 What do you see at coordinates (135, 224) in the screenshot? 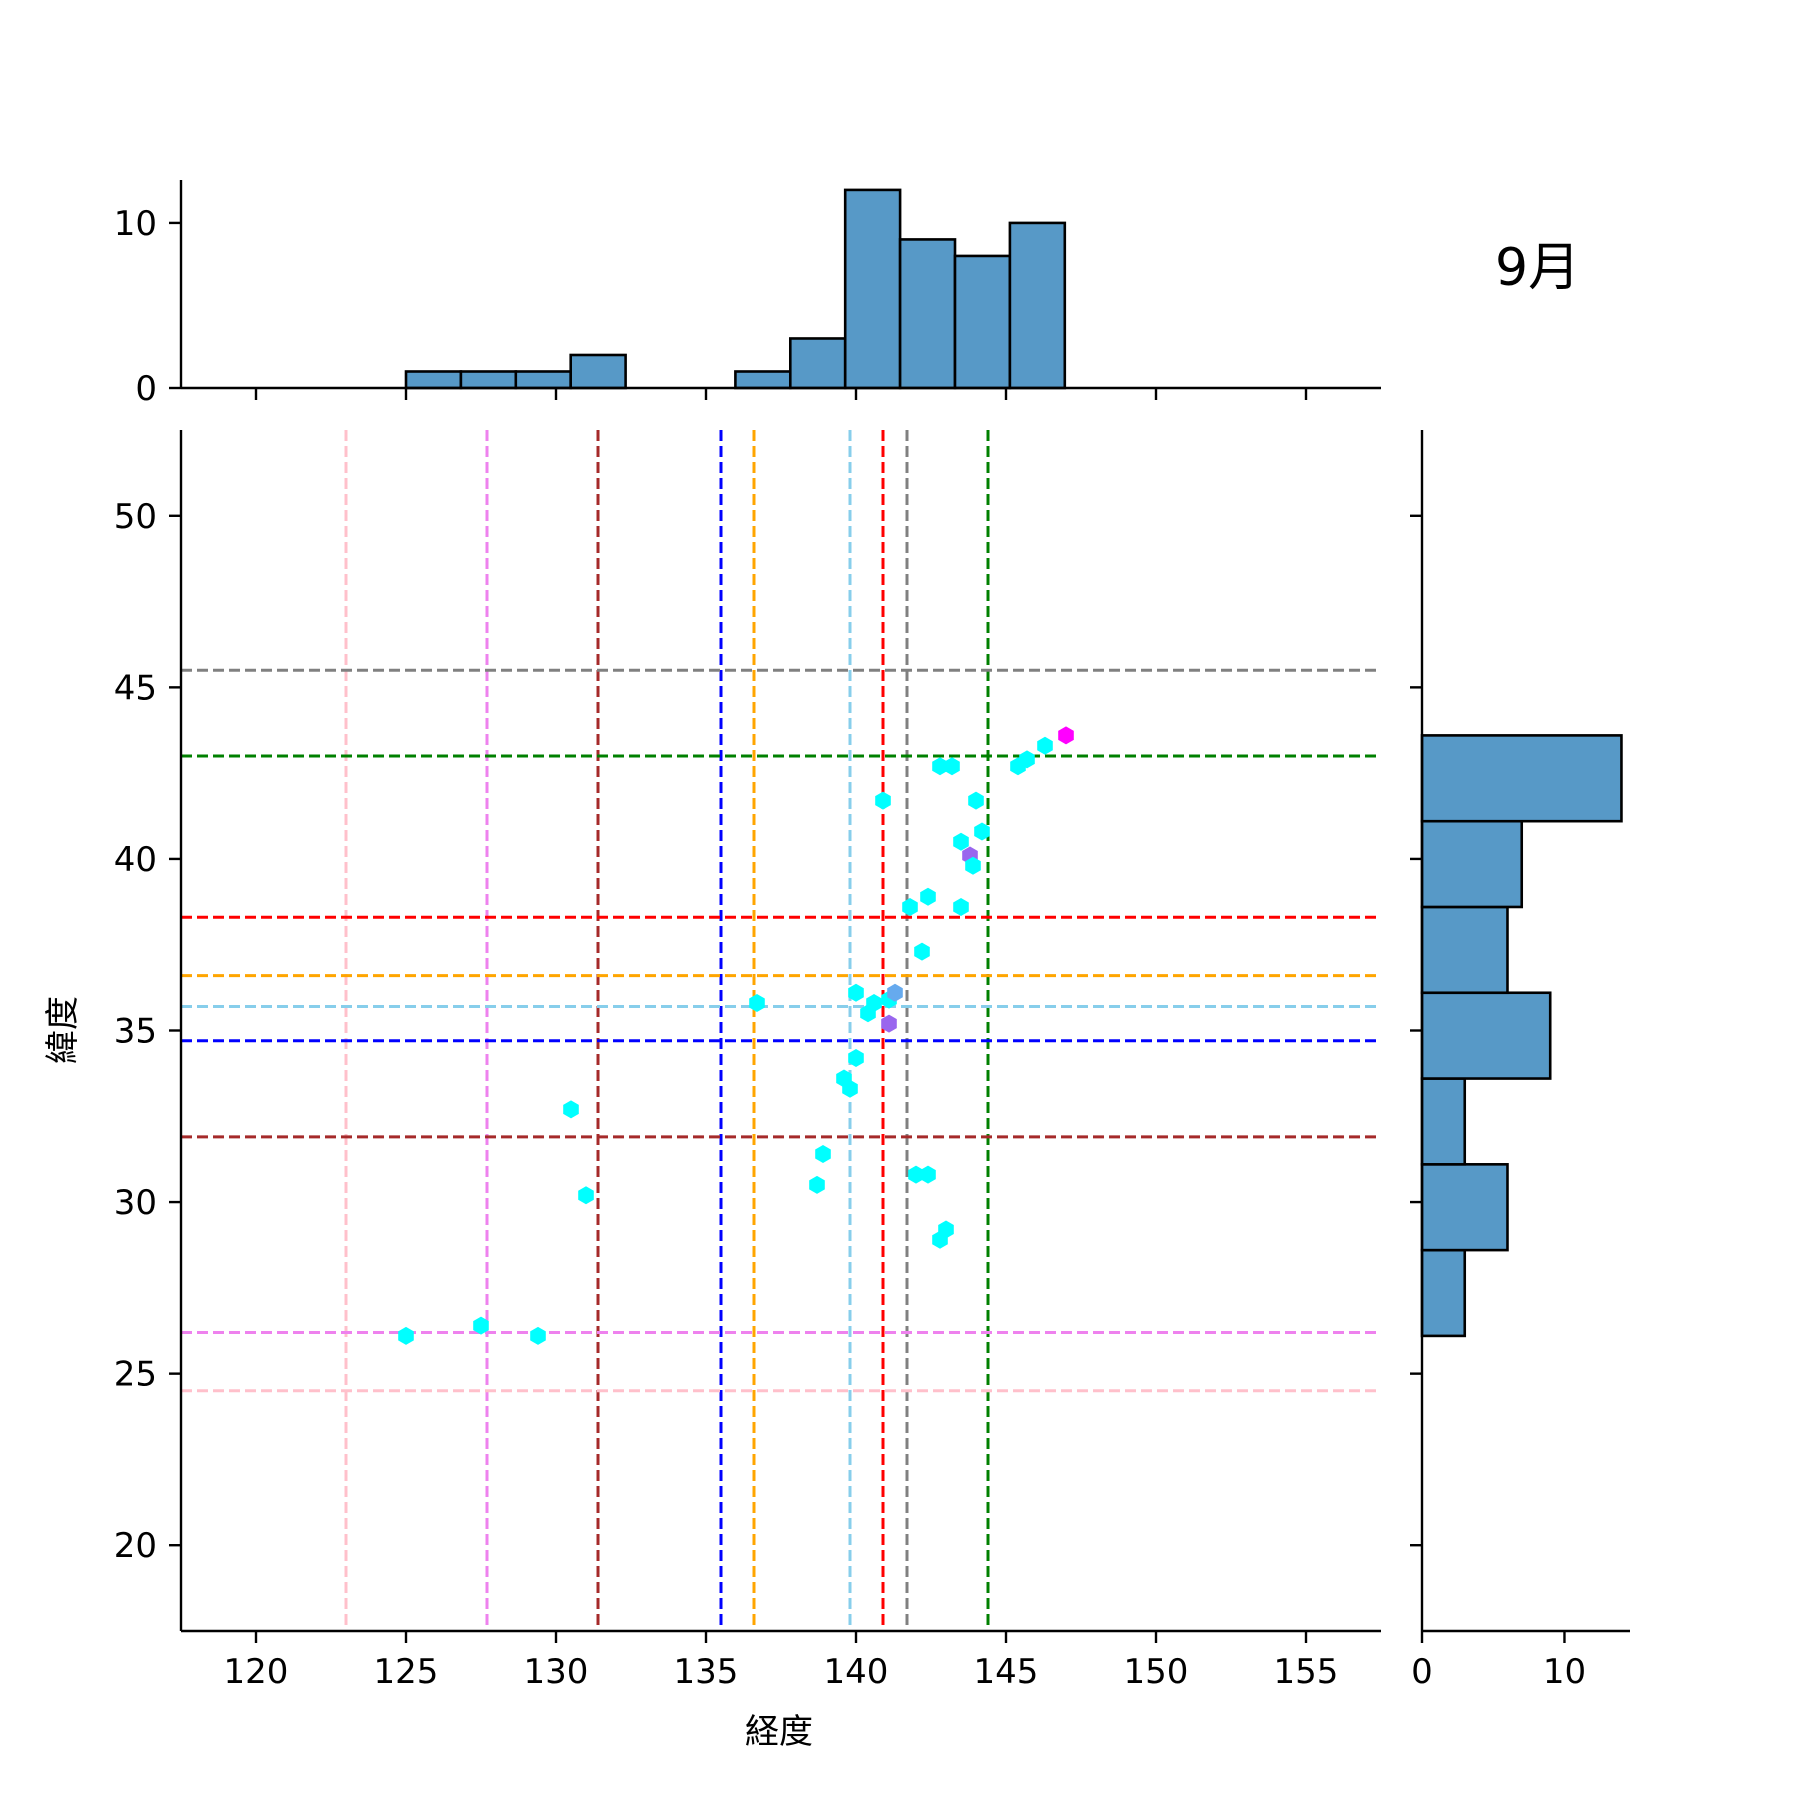
I see `top-hist-y-tick-label: 10` at bounding box center [135, 224].